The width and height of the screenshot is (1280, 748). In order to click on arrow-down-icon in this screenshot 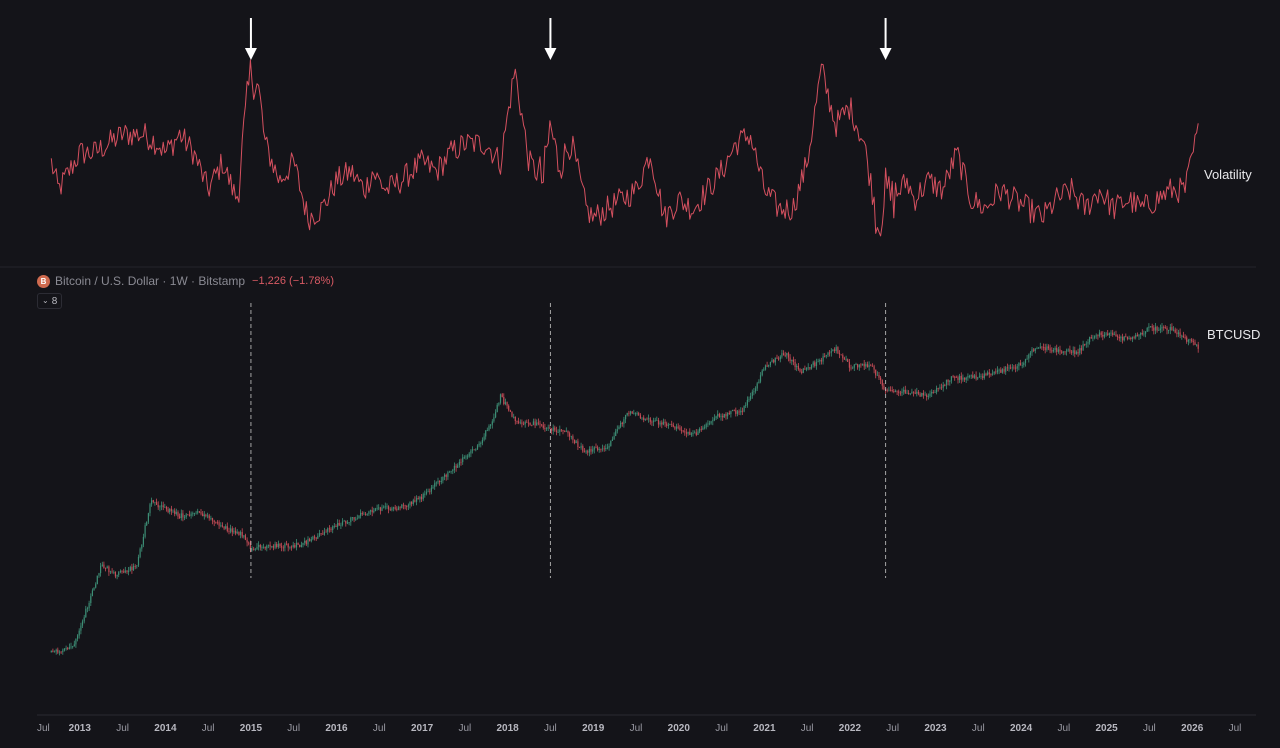, I will do `click(550, 54)`.